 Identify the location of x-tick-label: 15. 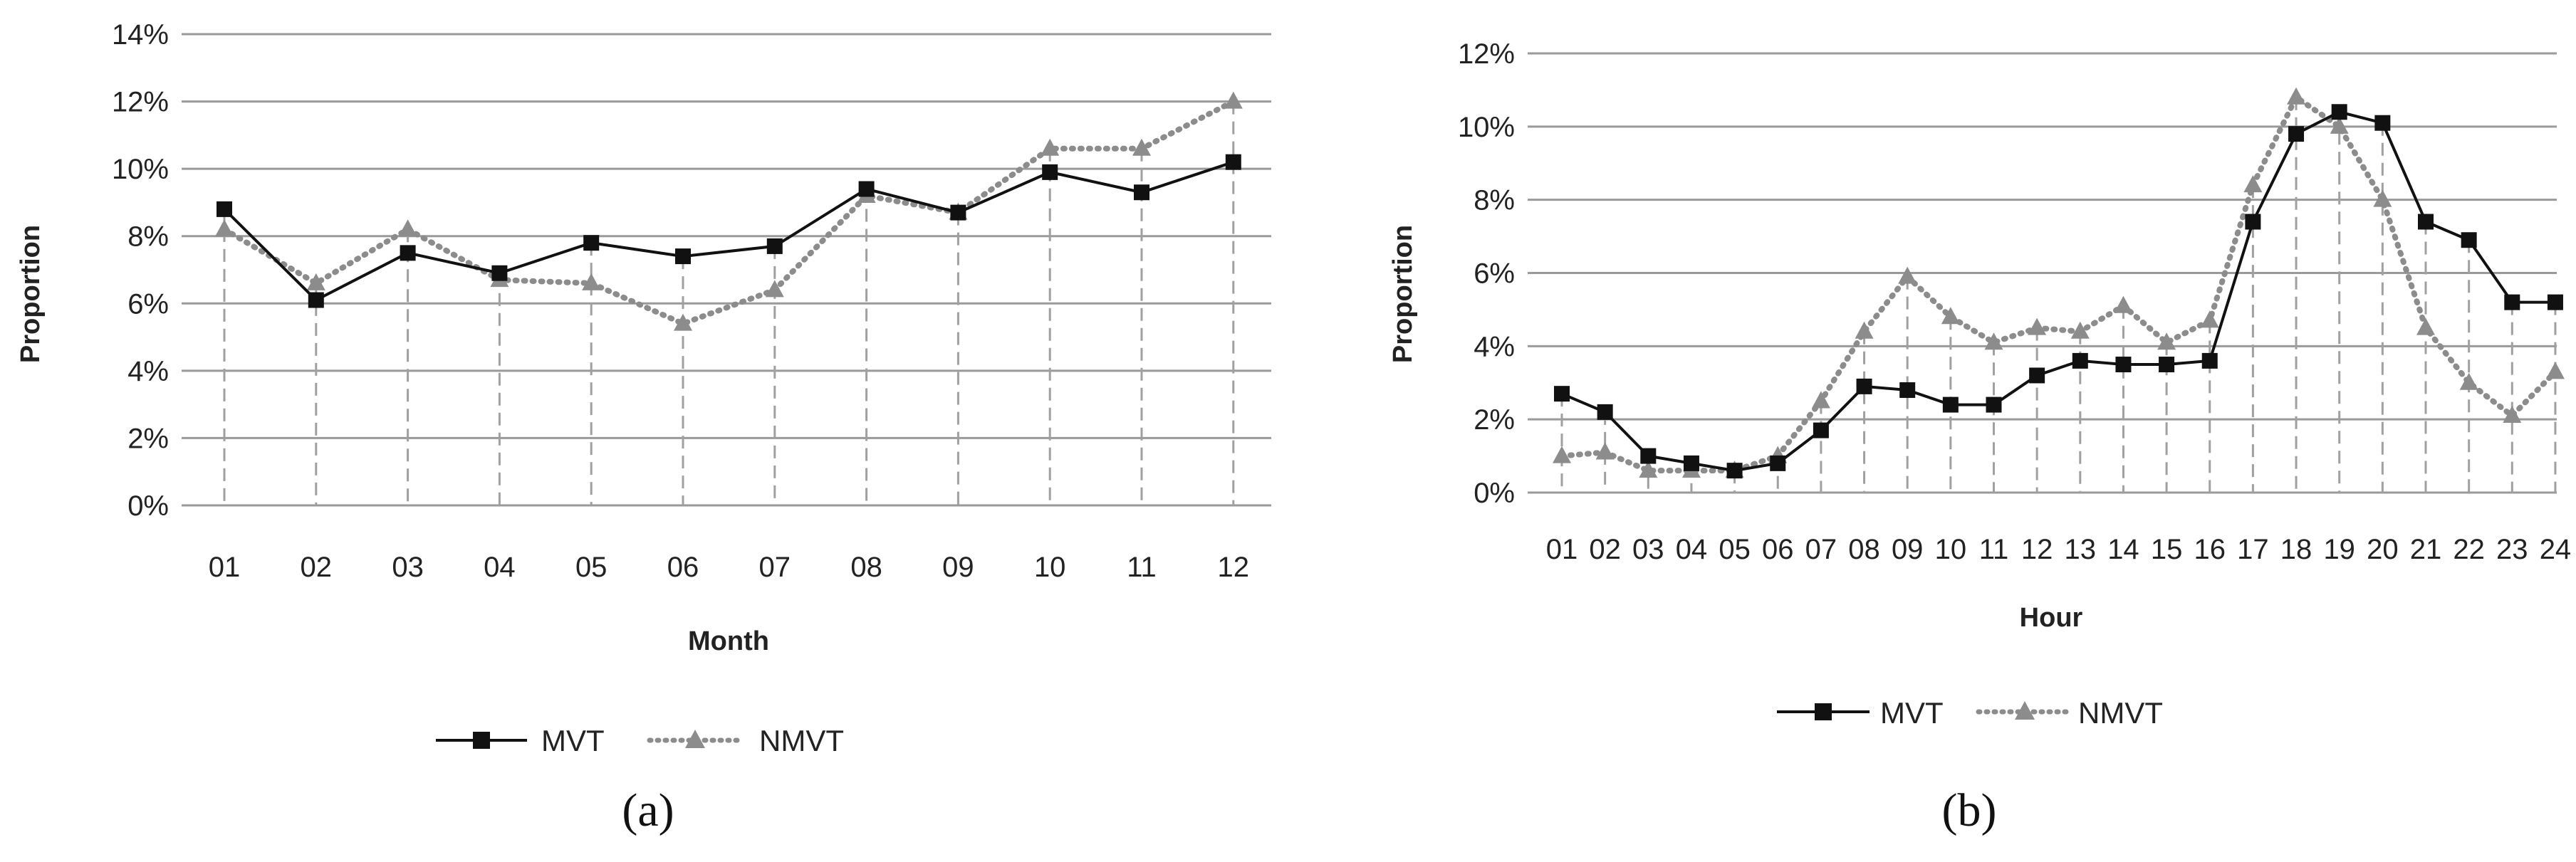
(2167, 549).